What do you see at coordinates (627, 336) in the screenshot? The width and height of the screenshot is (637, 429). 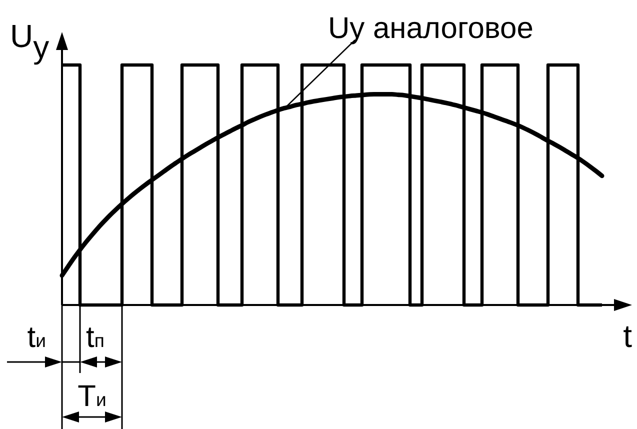 I see `x-axis-title: t` at bounding box center [627, 336].